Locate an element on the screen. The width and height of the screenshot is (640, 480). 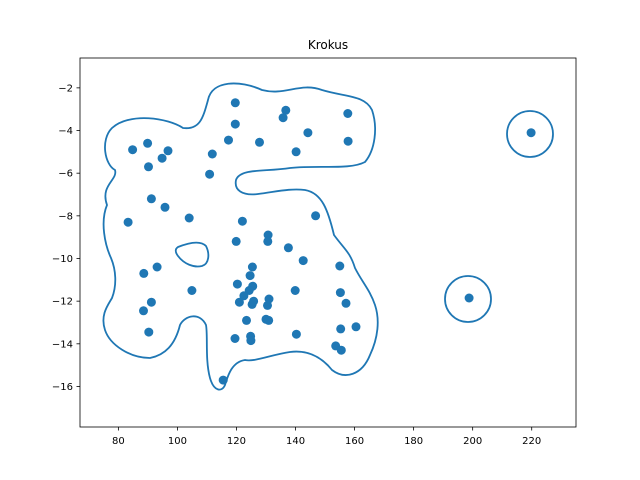
y-tick-label: −10 is located at coordinates (62, 259).